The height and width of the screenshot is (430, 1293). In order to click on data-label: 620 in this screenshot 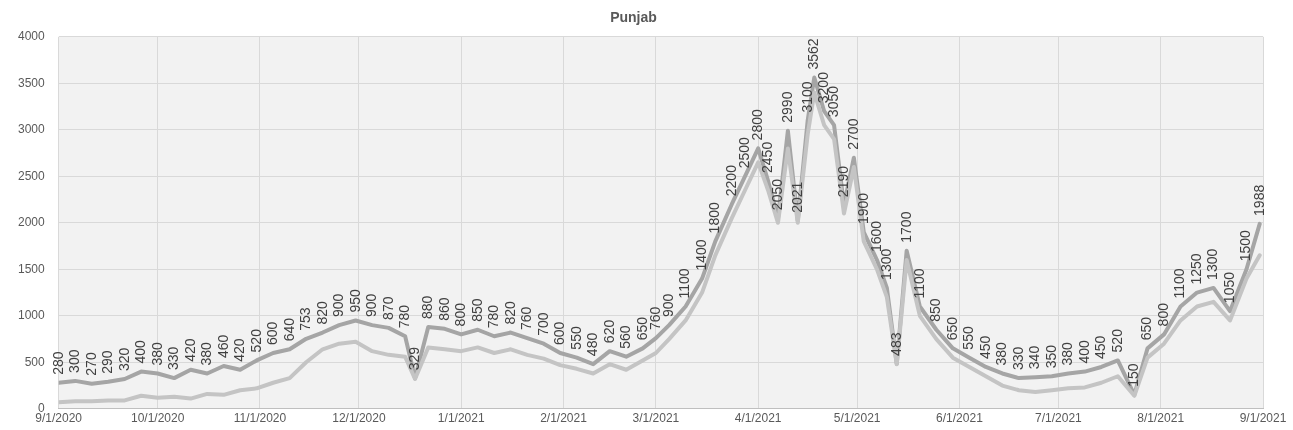, I will do `click(608, 331)`.